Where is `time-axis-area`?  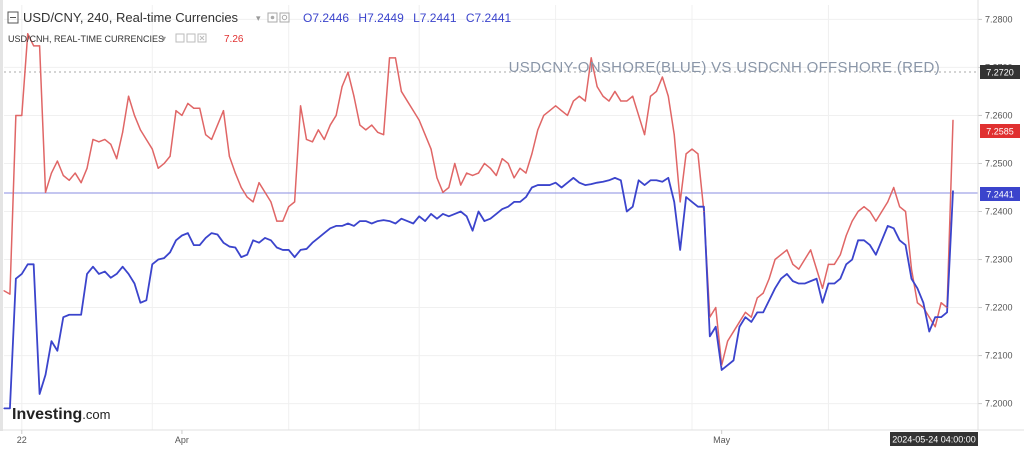
time-axis-area is located at coordinates (512, 440).